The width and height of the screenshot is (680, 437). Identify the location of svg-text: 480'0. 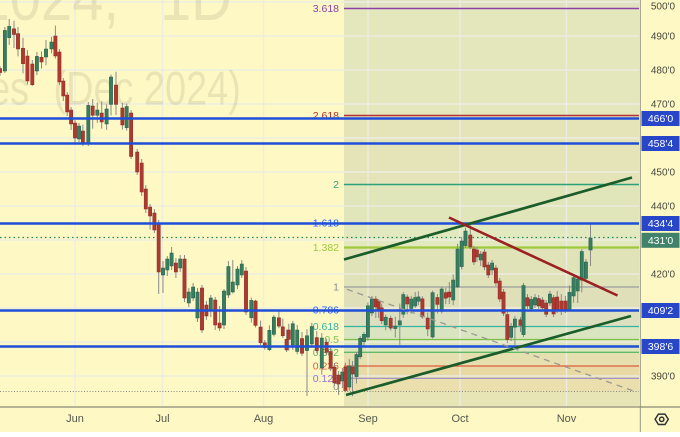
(663, 71).